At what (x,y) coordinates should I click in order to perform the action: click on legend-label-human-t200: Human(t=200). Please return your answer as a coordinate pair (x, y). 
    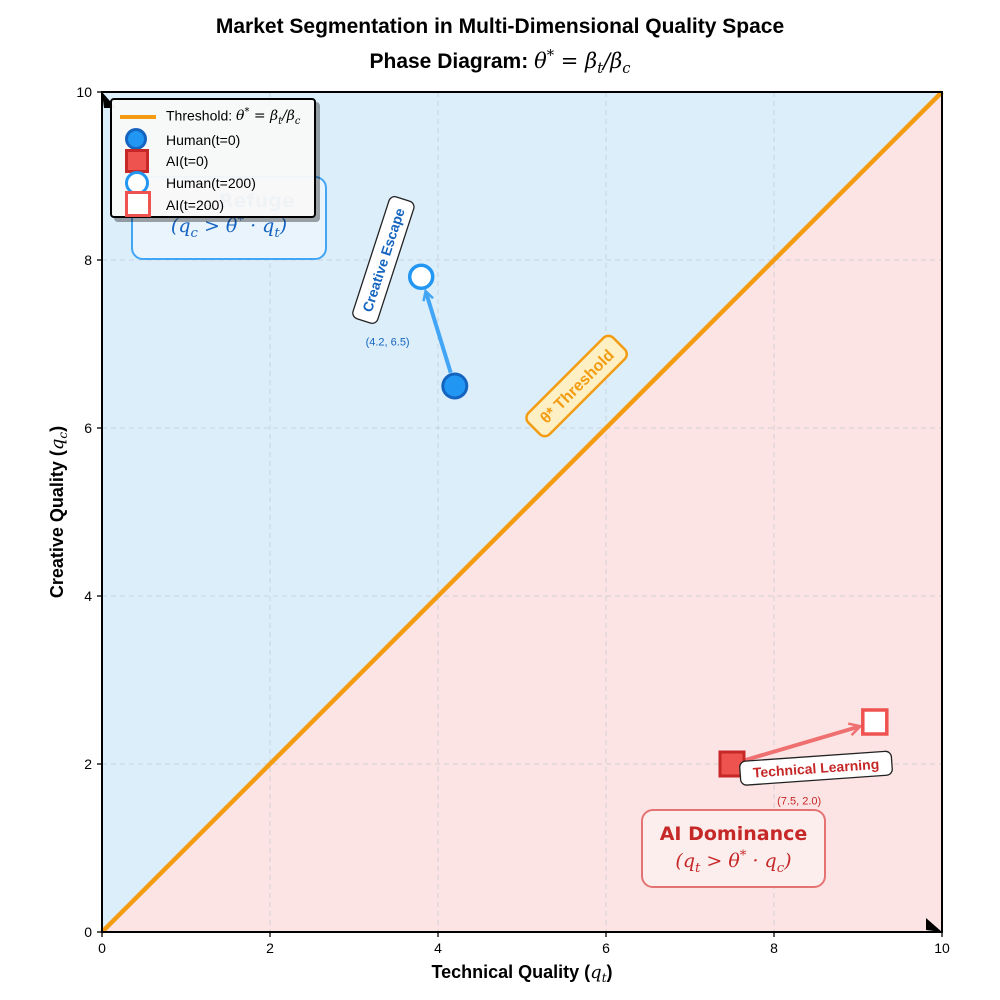
    Looking at the image, I should click on (211, 183).